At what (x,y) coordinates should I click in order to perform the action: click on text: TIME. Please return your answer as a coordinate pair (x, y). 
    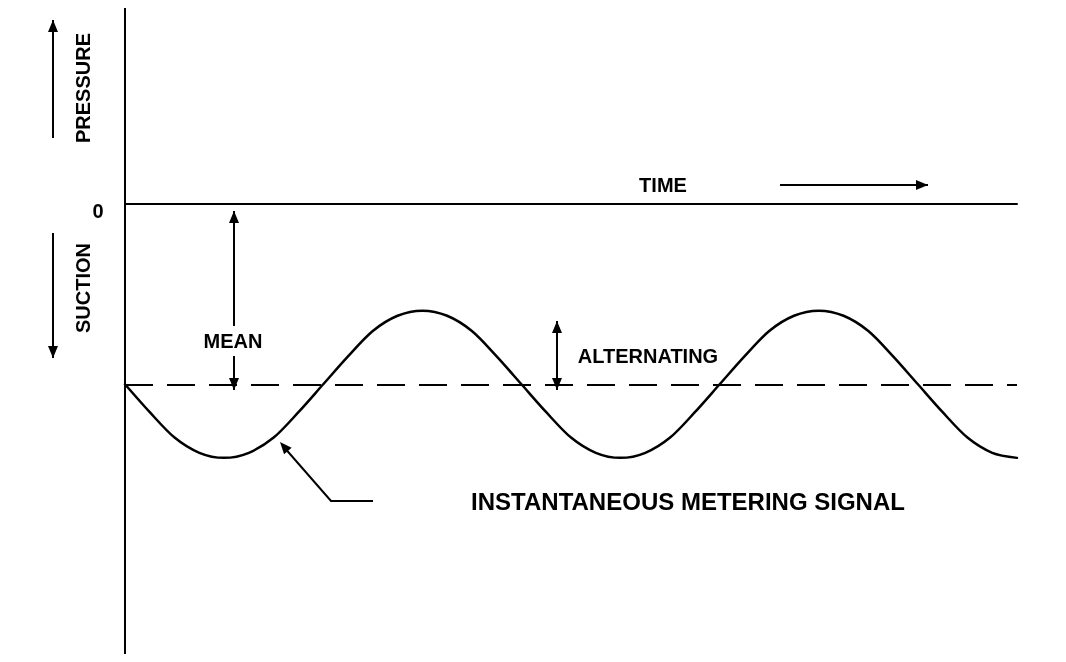
    Looking at the image, I should click on (663, 185).